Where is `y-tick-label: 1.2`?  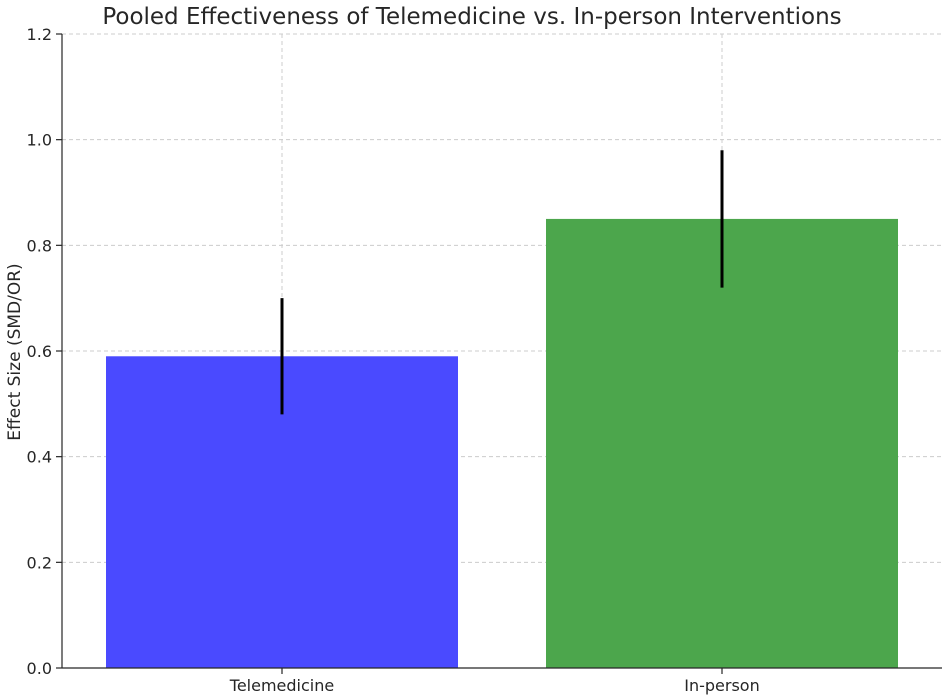 y-tick-label: 1.2 is located at coordinates (39, 34).